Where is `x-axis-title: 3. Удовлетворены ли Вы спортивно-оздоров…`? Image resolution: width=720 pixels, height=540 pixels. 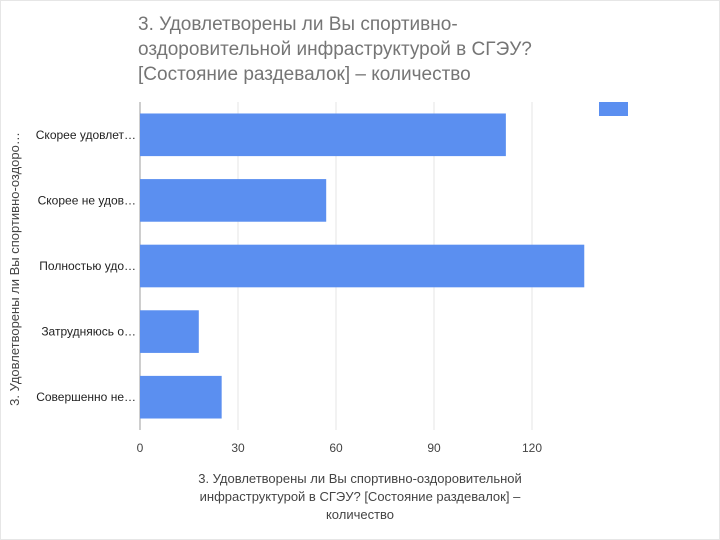 x-axis-title: 3. Удовлетворены ли Вы спортивно-оздоров… is located at coordinates (360, 497).